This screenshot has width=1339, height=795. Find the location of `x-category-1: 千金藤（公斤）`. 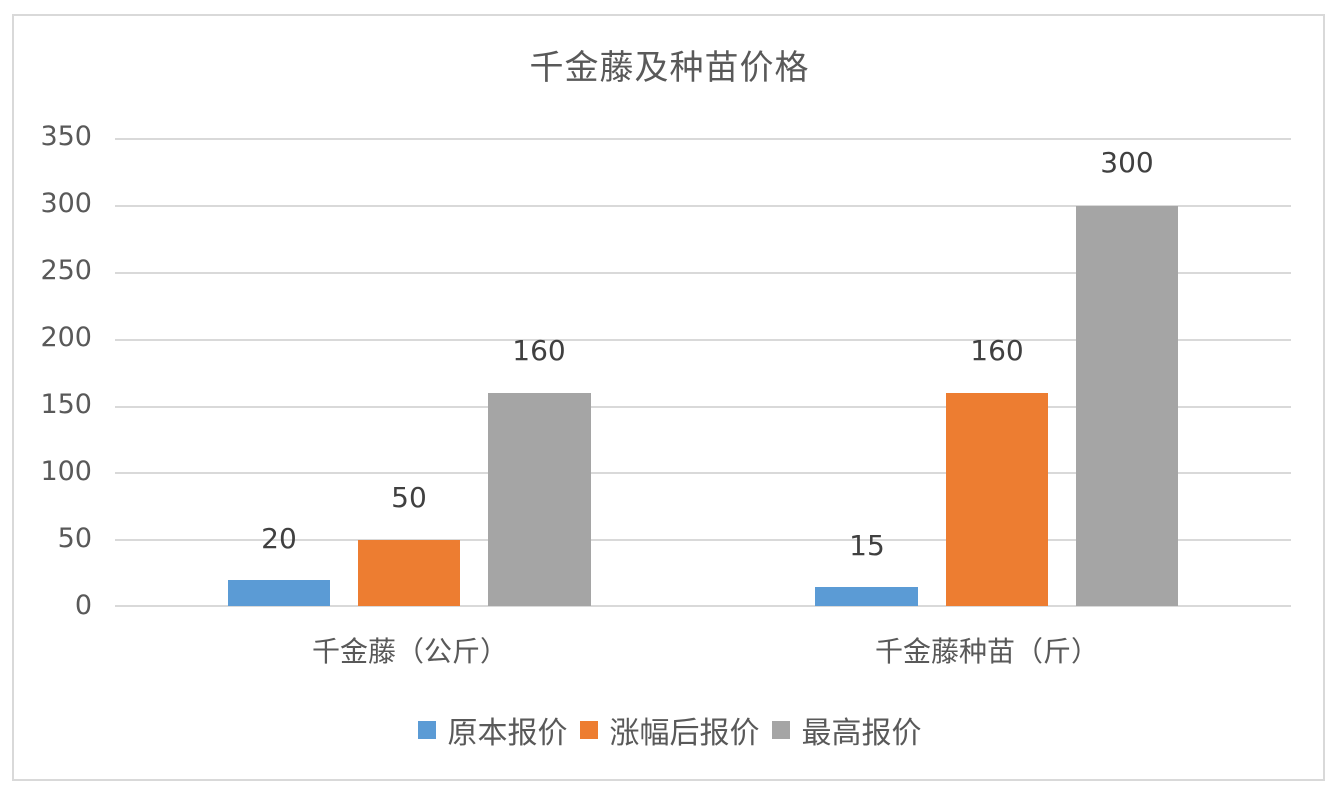

x-category-1: 千金藤（公斤） is located at coordinates (409, 651).